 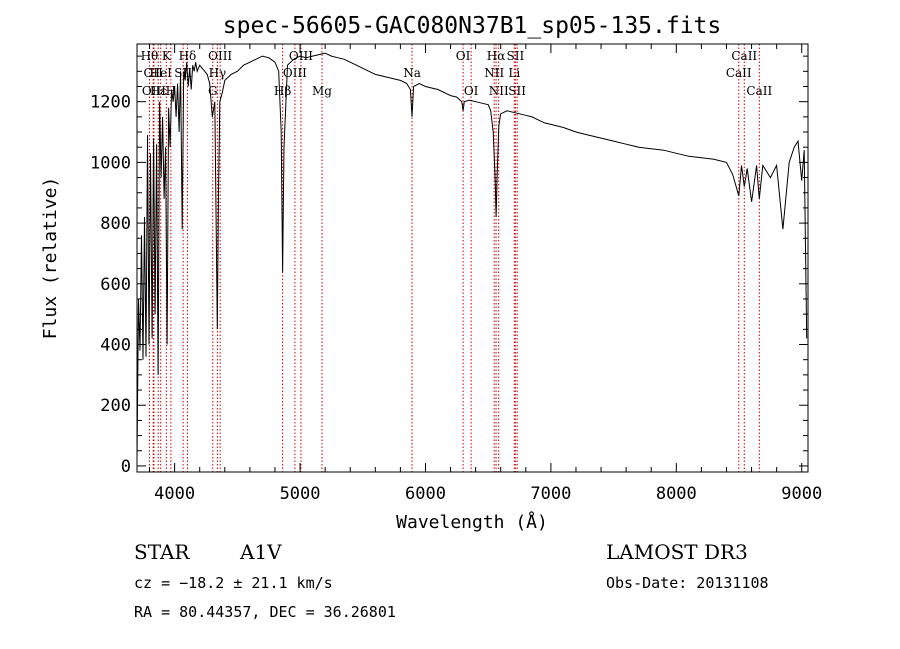 What do you see at coordinates (188, 56) in the screenshot?
I see `line-marker-label-8: Hδ` at bounding box center [188, 56].